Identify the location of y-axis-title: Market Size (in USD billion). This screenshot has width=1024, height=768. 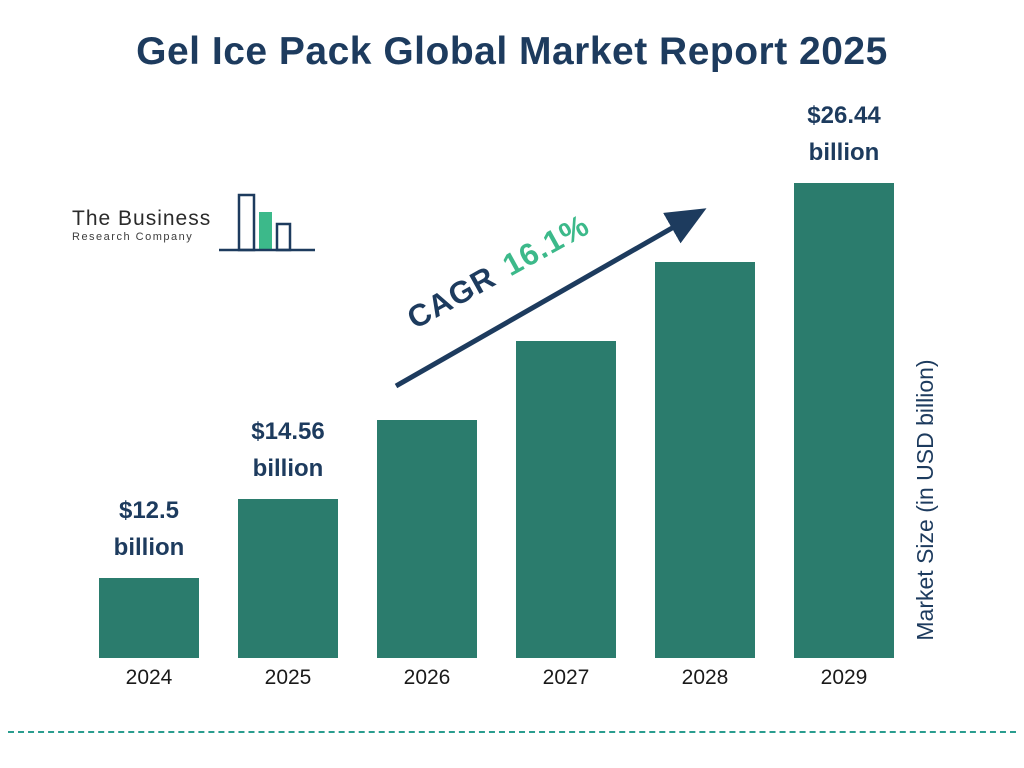
(925, 500).